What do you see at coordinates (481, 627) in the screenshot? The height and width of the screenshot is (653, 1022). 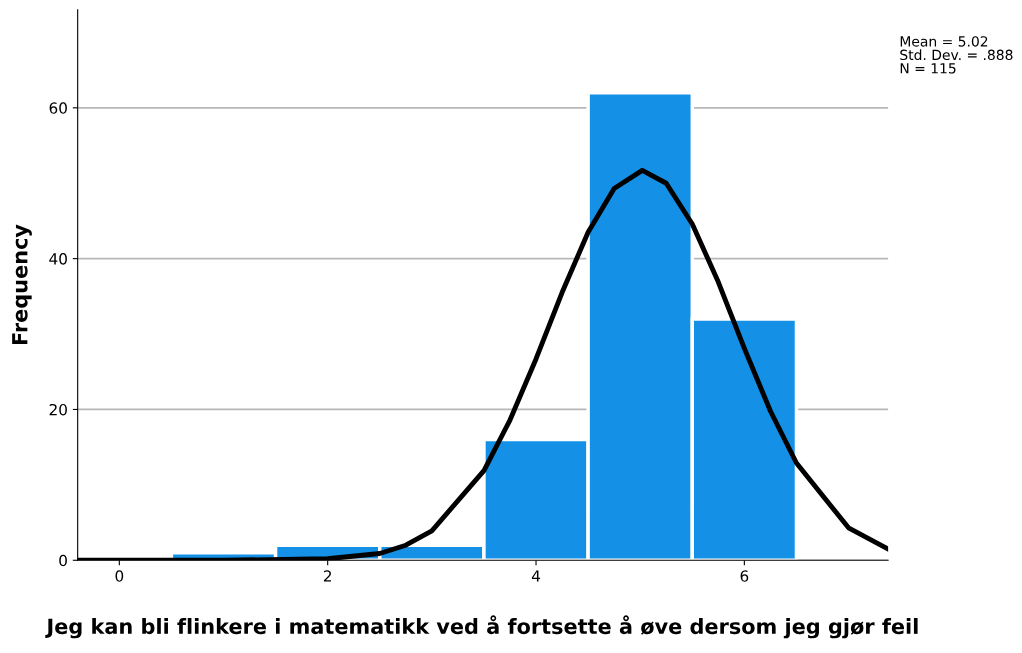 I see `x-axis-title: Jeg kan bli flinkere i matematikk ved å fortsette å øve dersom jeg gjør feil` at bounding box center [481, 627].